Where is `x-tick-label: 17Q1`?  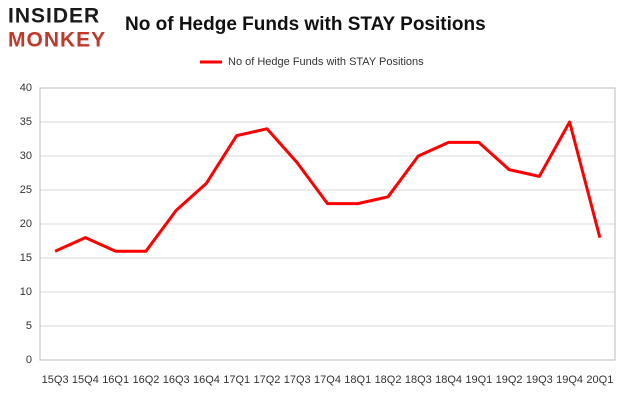 x-tick-label: 17Q1 is located at coordinates (236, 380).